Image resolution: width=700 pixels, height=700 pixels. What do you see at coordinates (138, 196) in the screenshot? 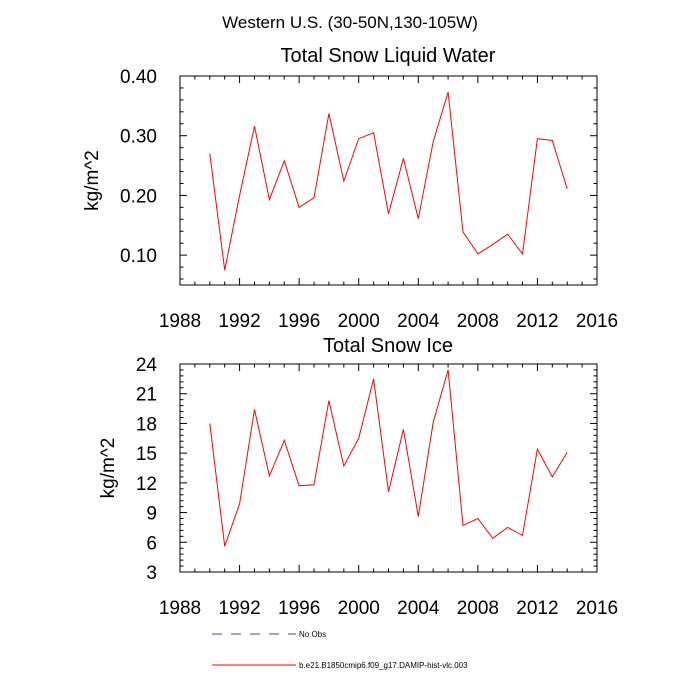
I see `y-tick-label: 0.20` at bounding box center [138, 196].